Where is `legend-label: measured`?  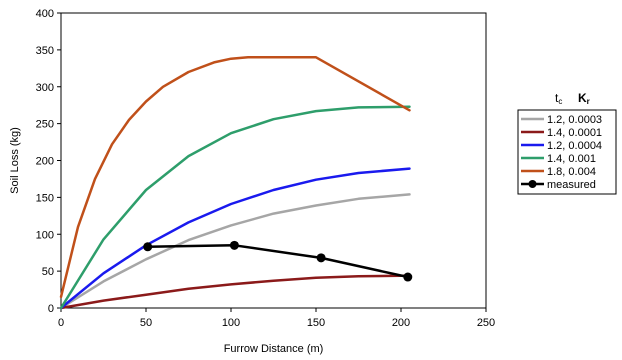
legend-label: measured is located at coordinates (571, 185).